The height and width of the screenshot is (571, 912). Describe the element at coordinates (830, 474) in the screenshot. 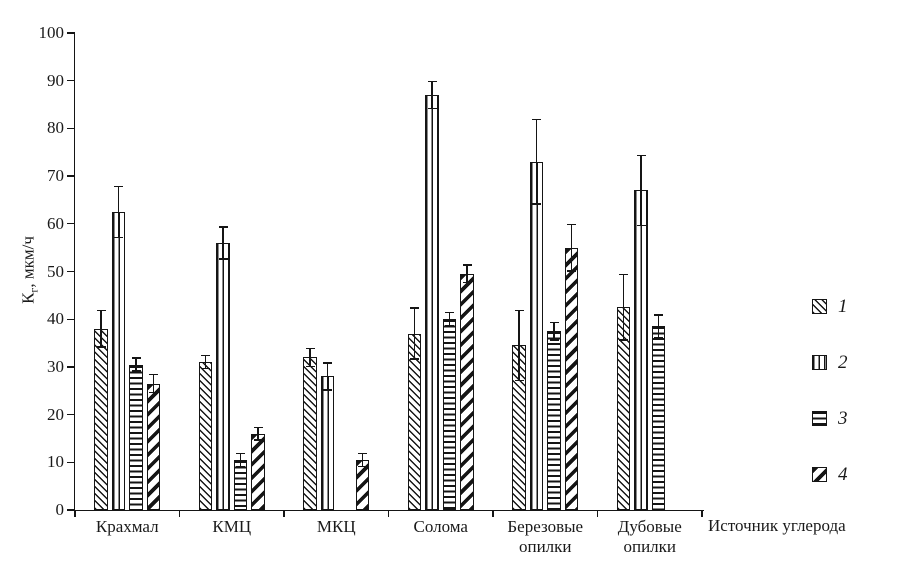

I see `legend-item: 4` at that location.